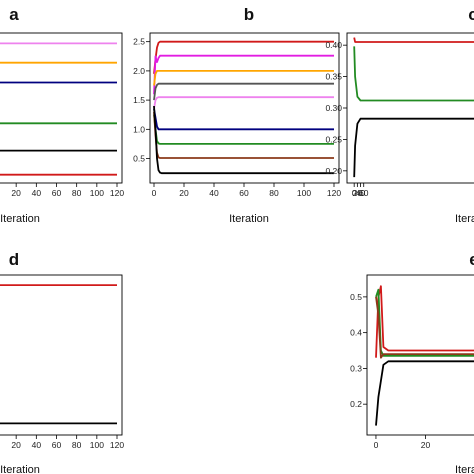  I want to click on panel-c-letter: c, so click(471, 14).